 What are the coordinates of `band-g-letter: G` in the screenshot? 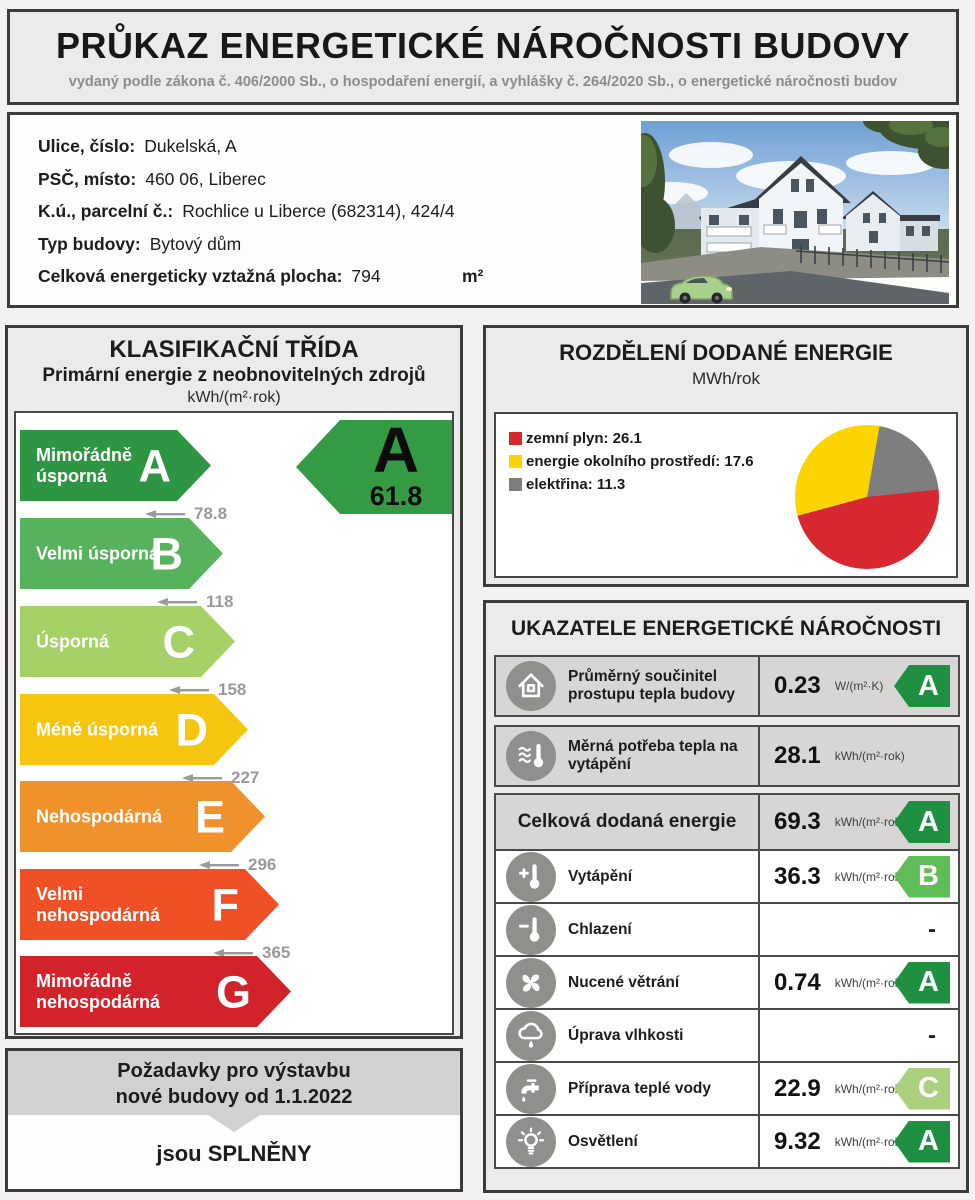 It's located at (233, 991).